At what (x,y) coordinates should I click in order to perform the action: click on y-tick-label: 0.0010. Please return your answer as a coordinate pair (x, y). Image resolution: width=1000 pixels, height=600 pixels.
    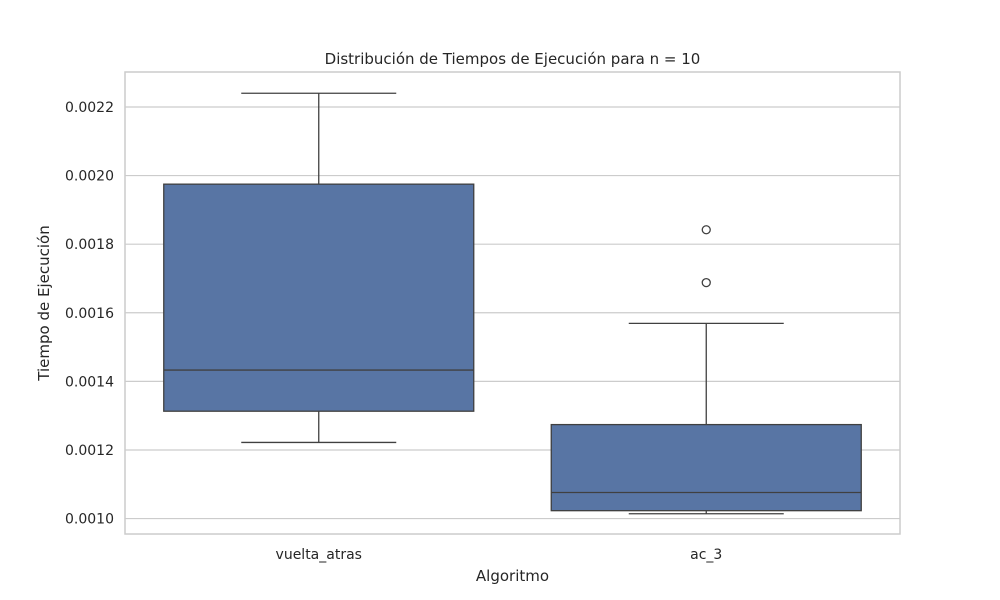
    Looking at the image, I should click on (89, 520).